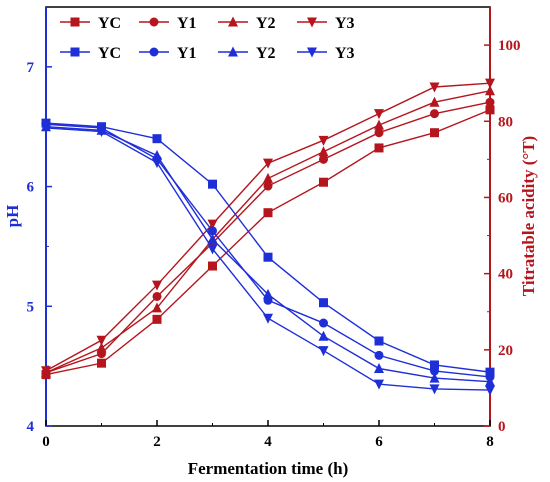 This screenshot has height=482, width=550. What do you see at coordinates (31, 427) in the screenshot?
I see `left-tick-label: 4` at bounding box center [31, 427].